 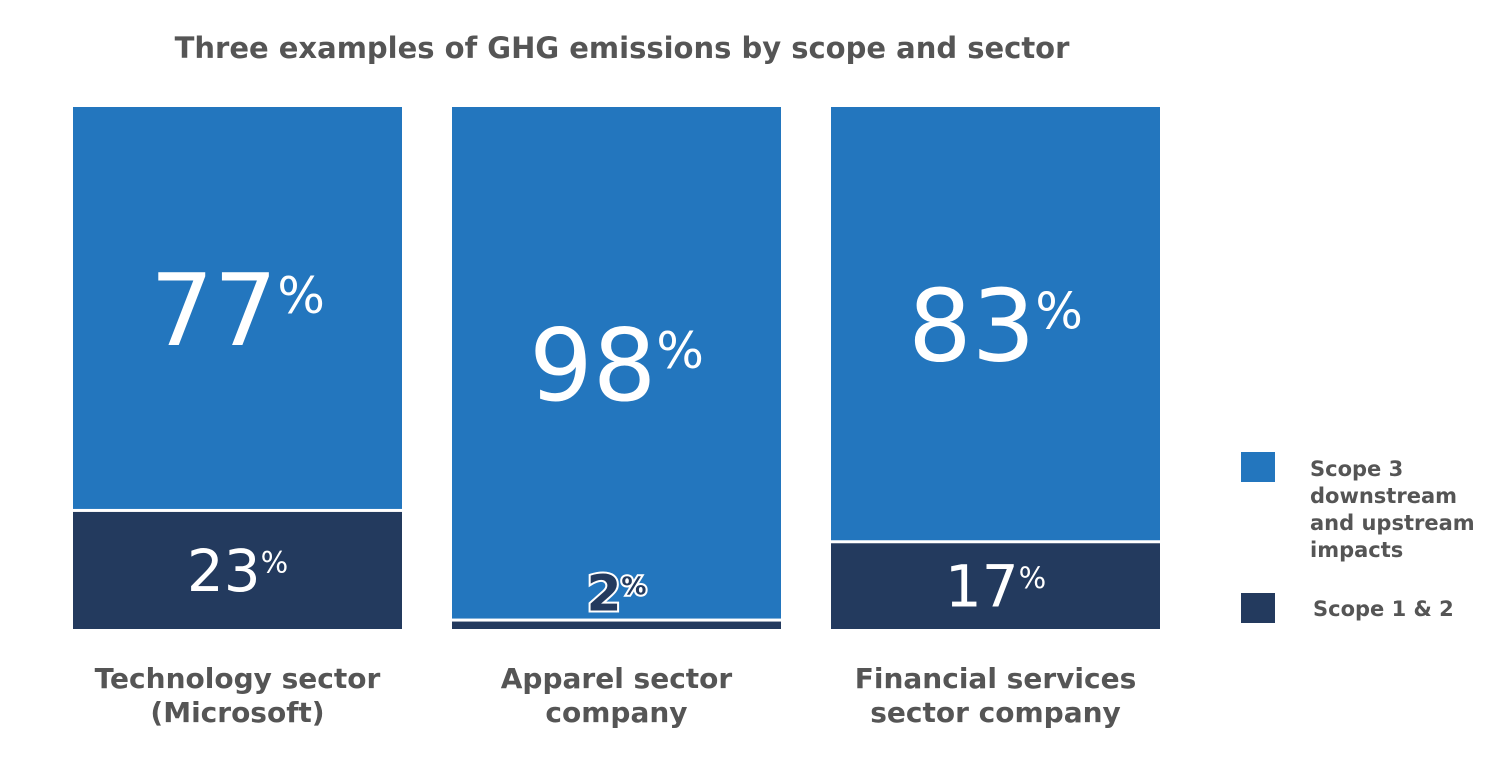 What do you see at coordinates (237, 712) in the screenshot?
I see `category-label: (Microsoft)` at bounding box center [237, 712].